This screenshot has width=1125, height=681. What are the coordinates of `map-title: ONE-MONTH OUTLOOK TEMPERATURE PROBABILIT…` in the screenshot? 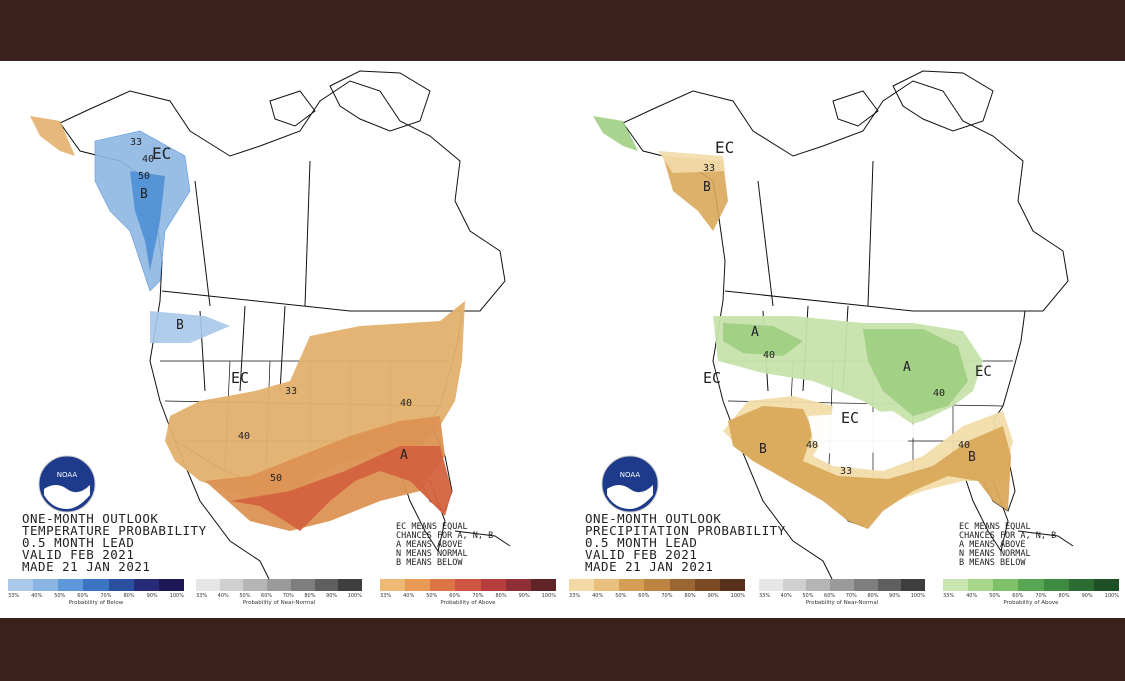 It's located at (114, 542).